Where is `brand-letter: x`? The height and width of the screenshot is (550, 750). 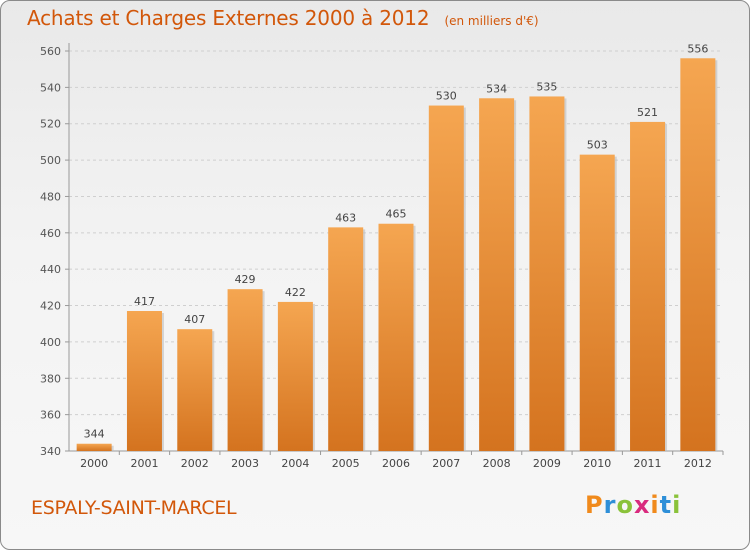
brand-letter: x is located at coordinates (642, 505).